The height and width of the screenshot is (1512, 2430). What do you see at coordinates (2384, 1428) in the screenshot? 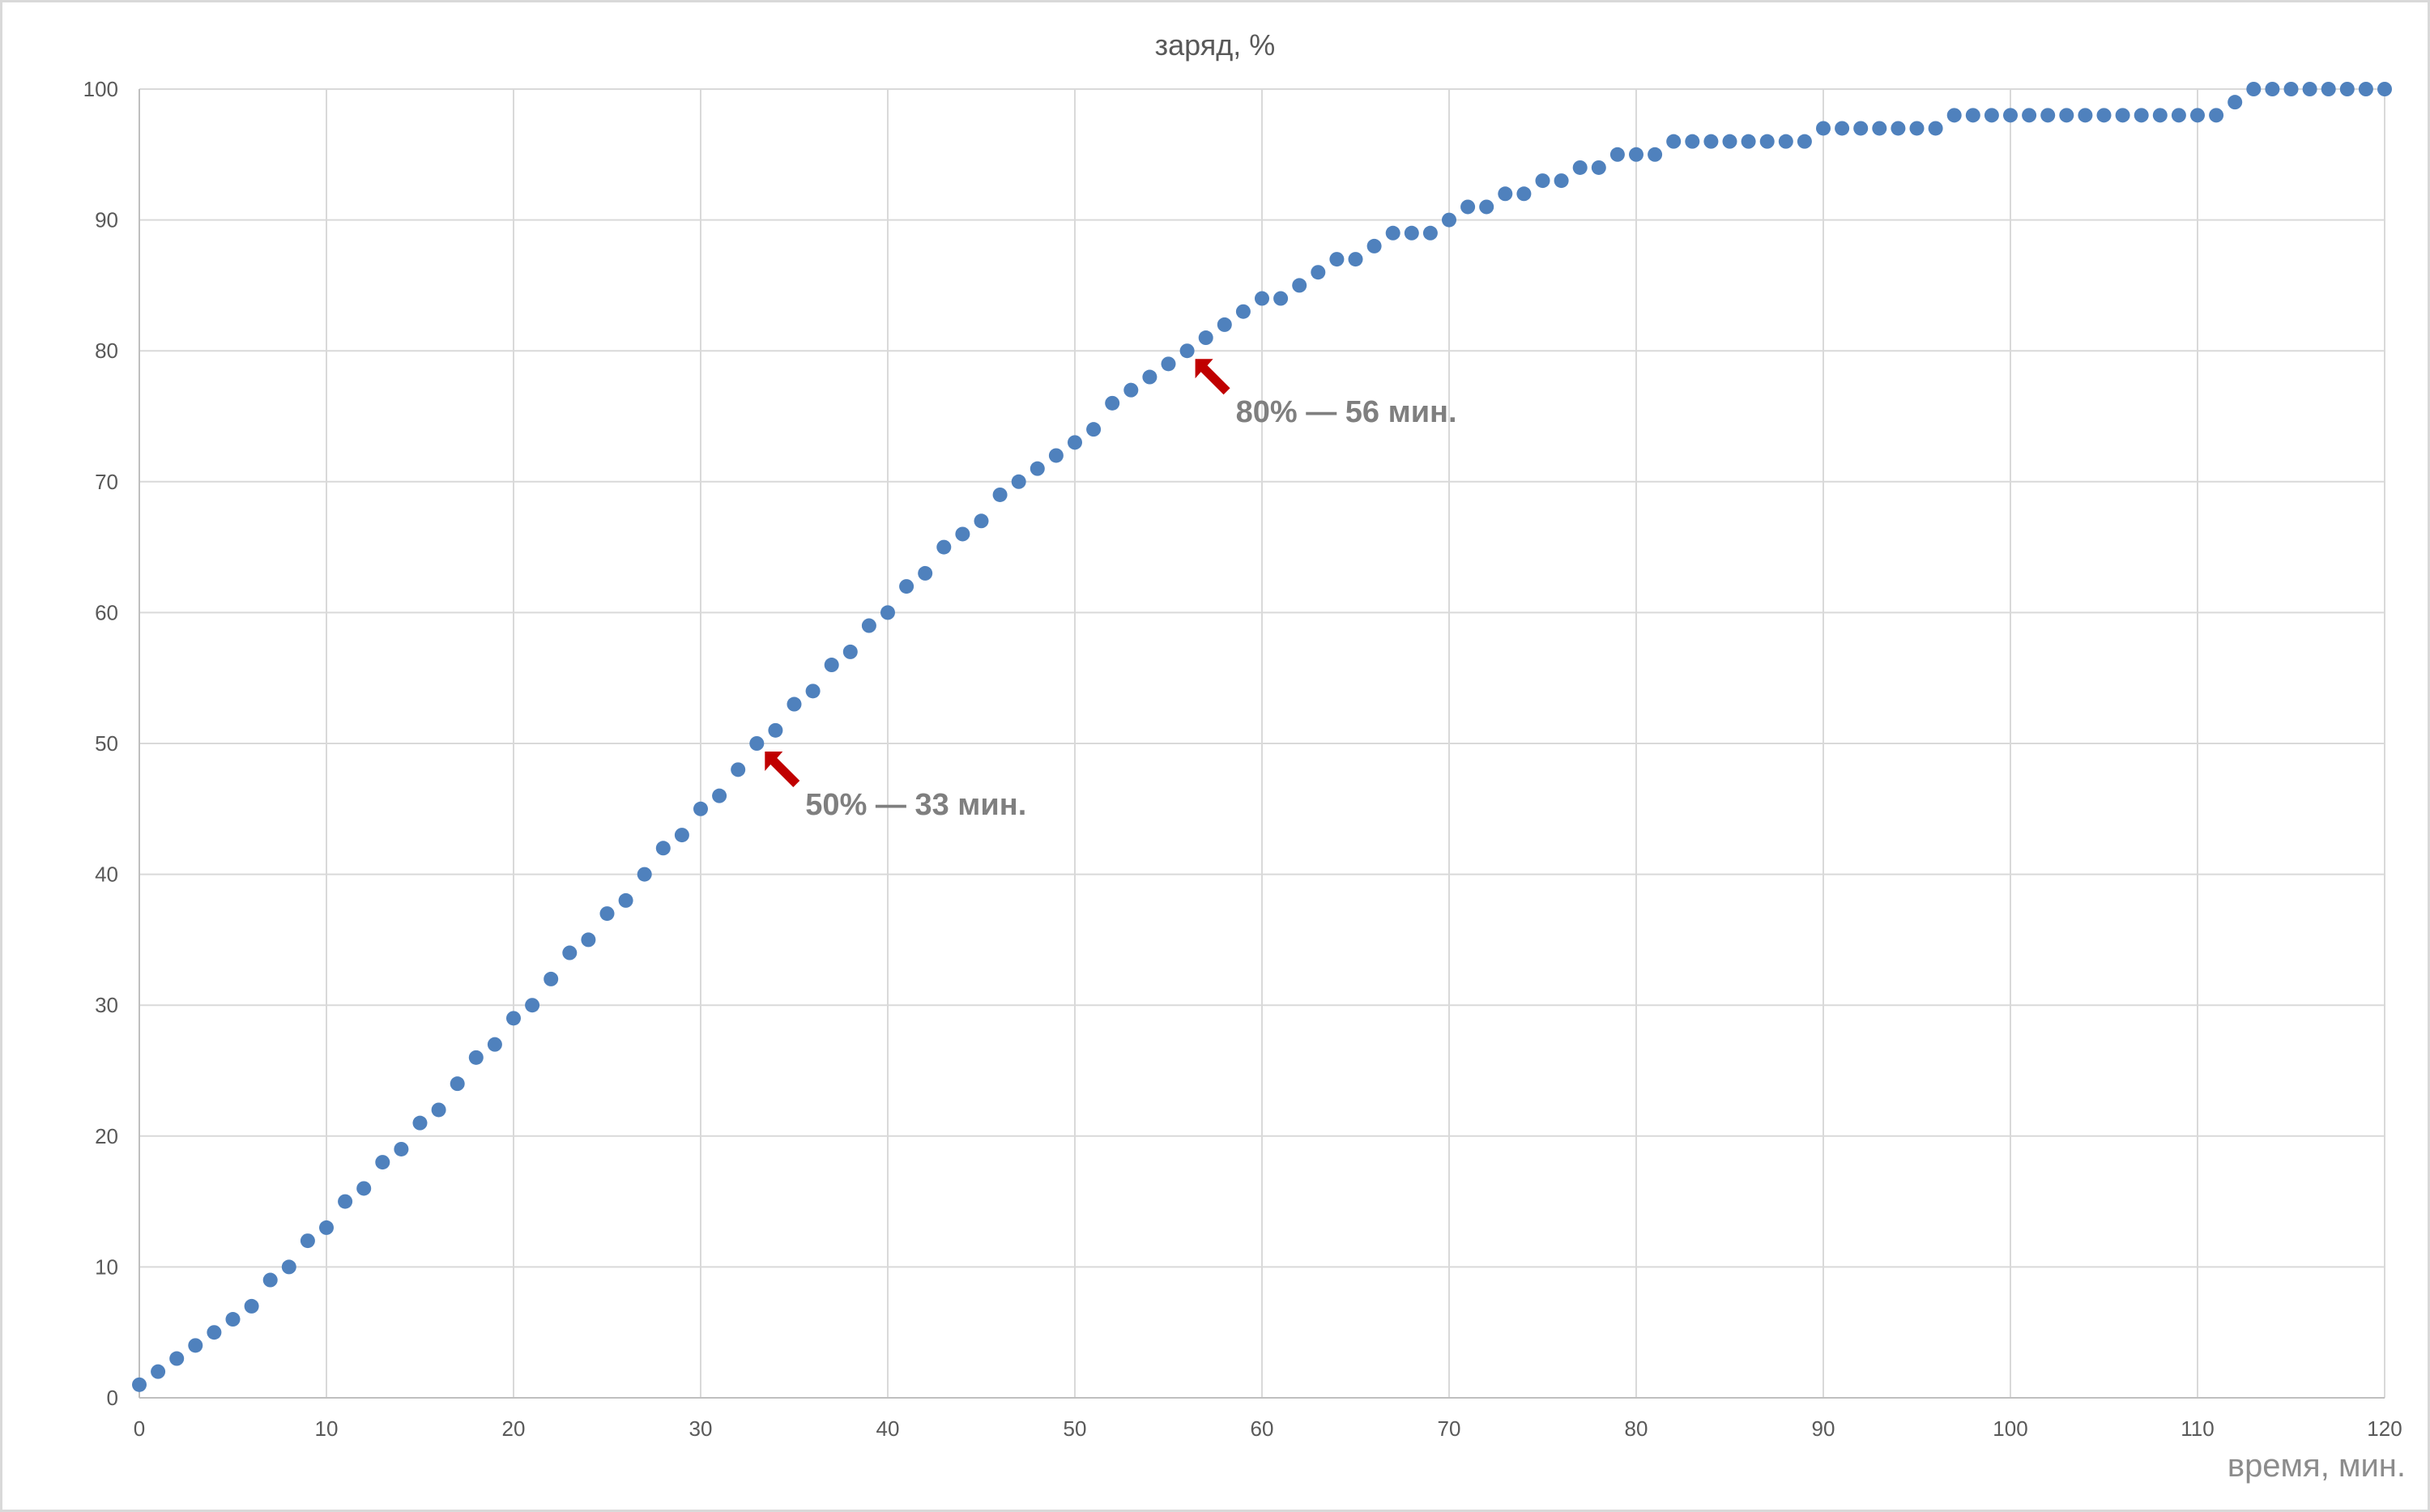
I see `x-tick-label: 120` at bounding box center [2384, 1428].